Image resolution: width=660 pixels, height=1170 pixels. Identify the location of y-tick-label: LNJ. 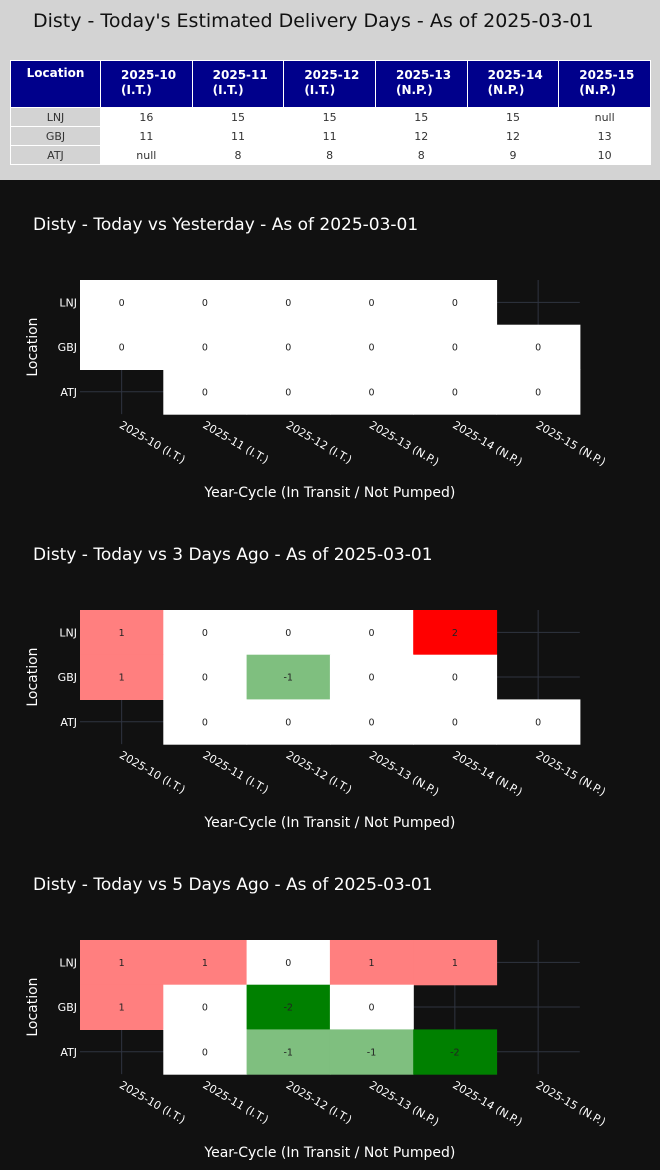
(68, 632).